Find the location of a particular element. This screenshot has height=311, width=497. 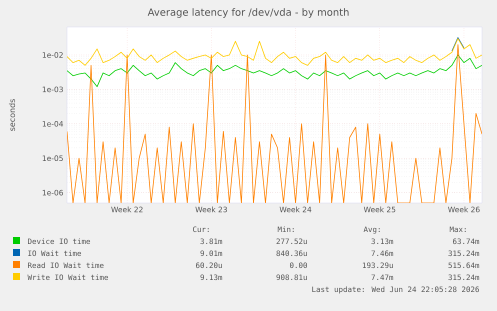

chart-title: Average latency for /dev/vda - by month is located at coordinates (248, 13).